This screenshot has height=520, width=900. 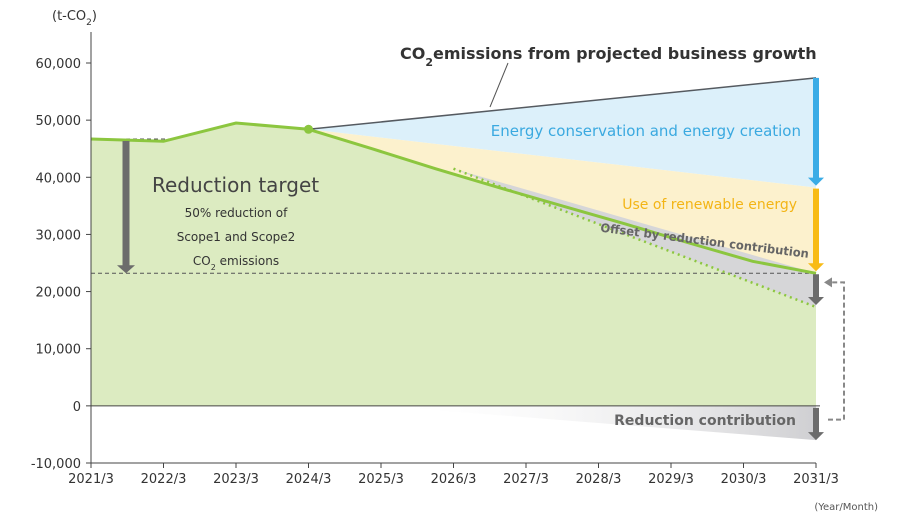 What do you see at coordinates (59, 350) in the screenshot?
I see `y-tick-label: 10,000` at bounding box center [59, 350].